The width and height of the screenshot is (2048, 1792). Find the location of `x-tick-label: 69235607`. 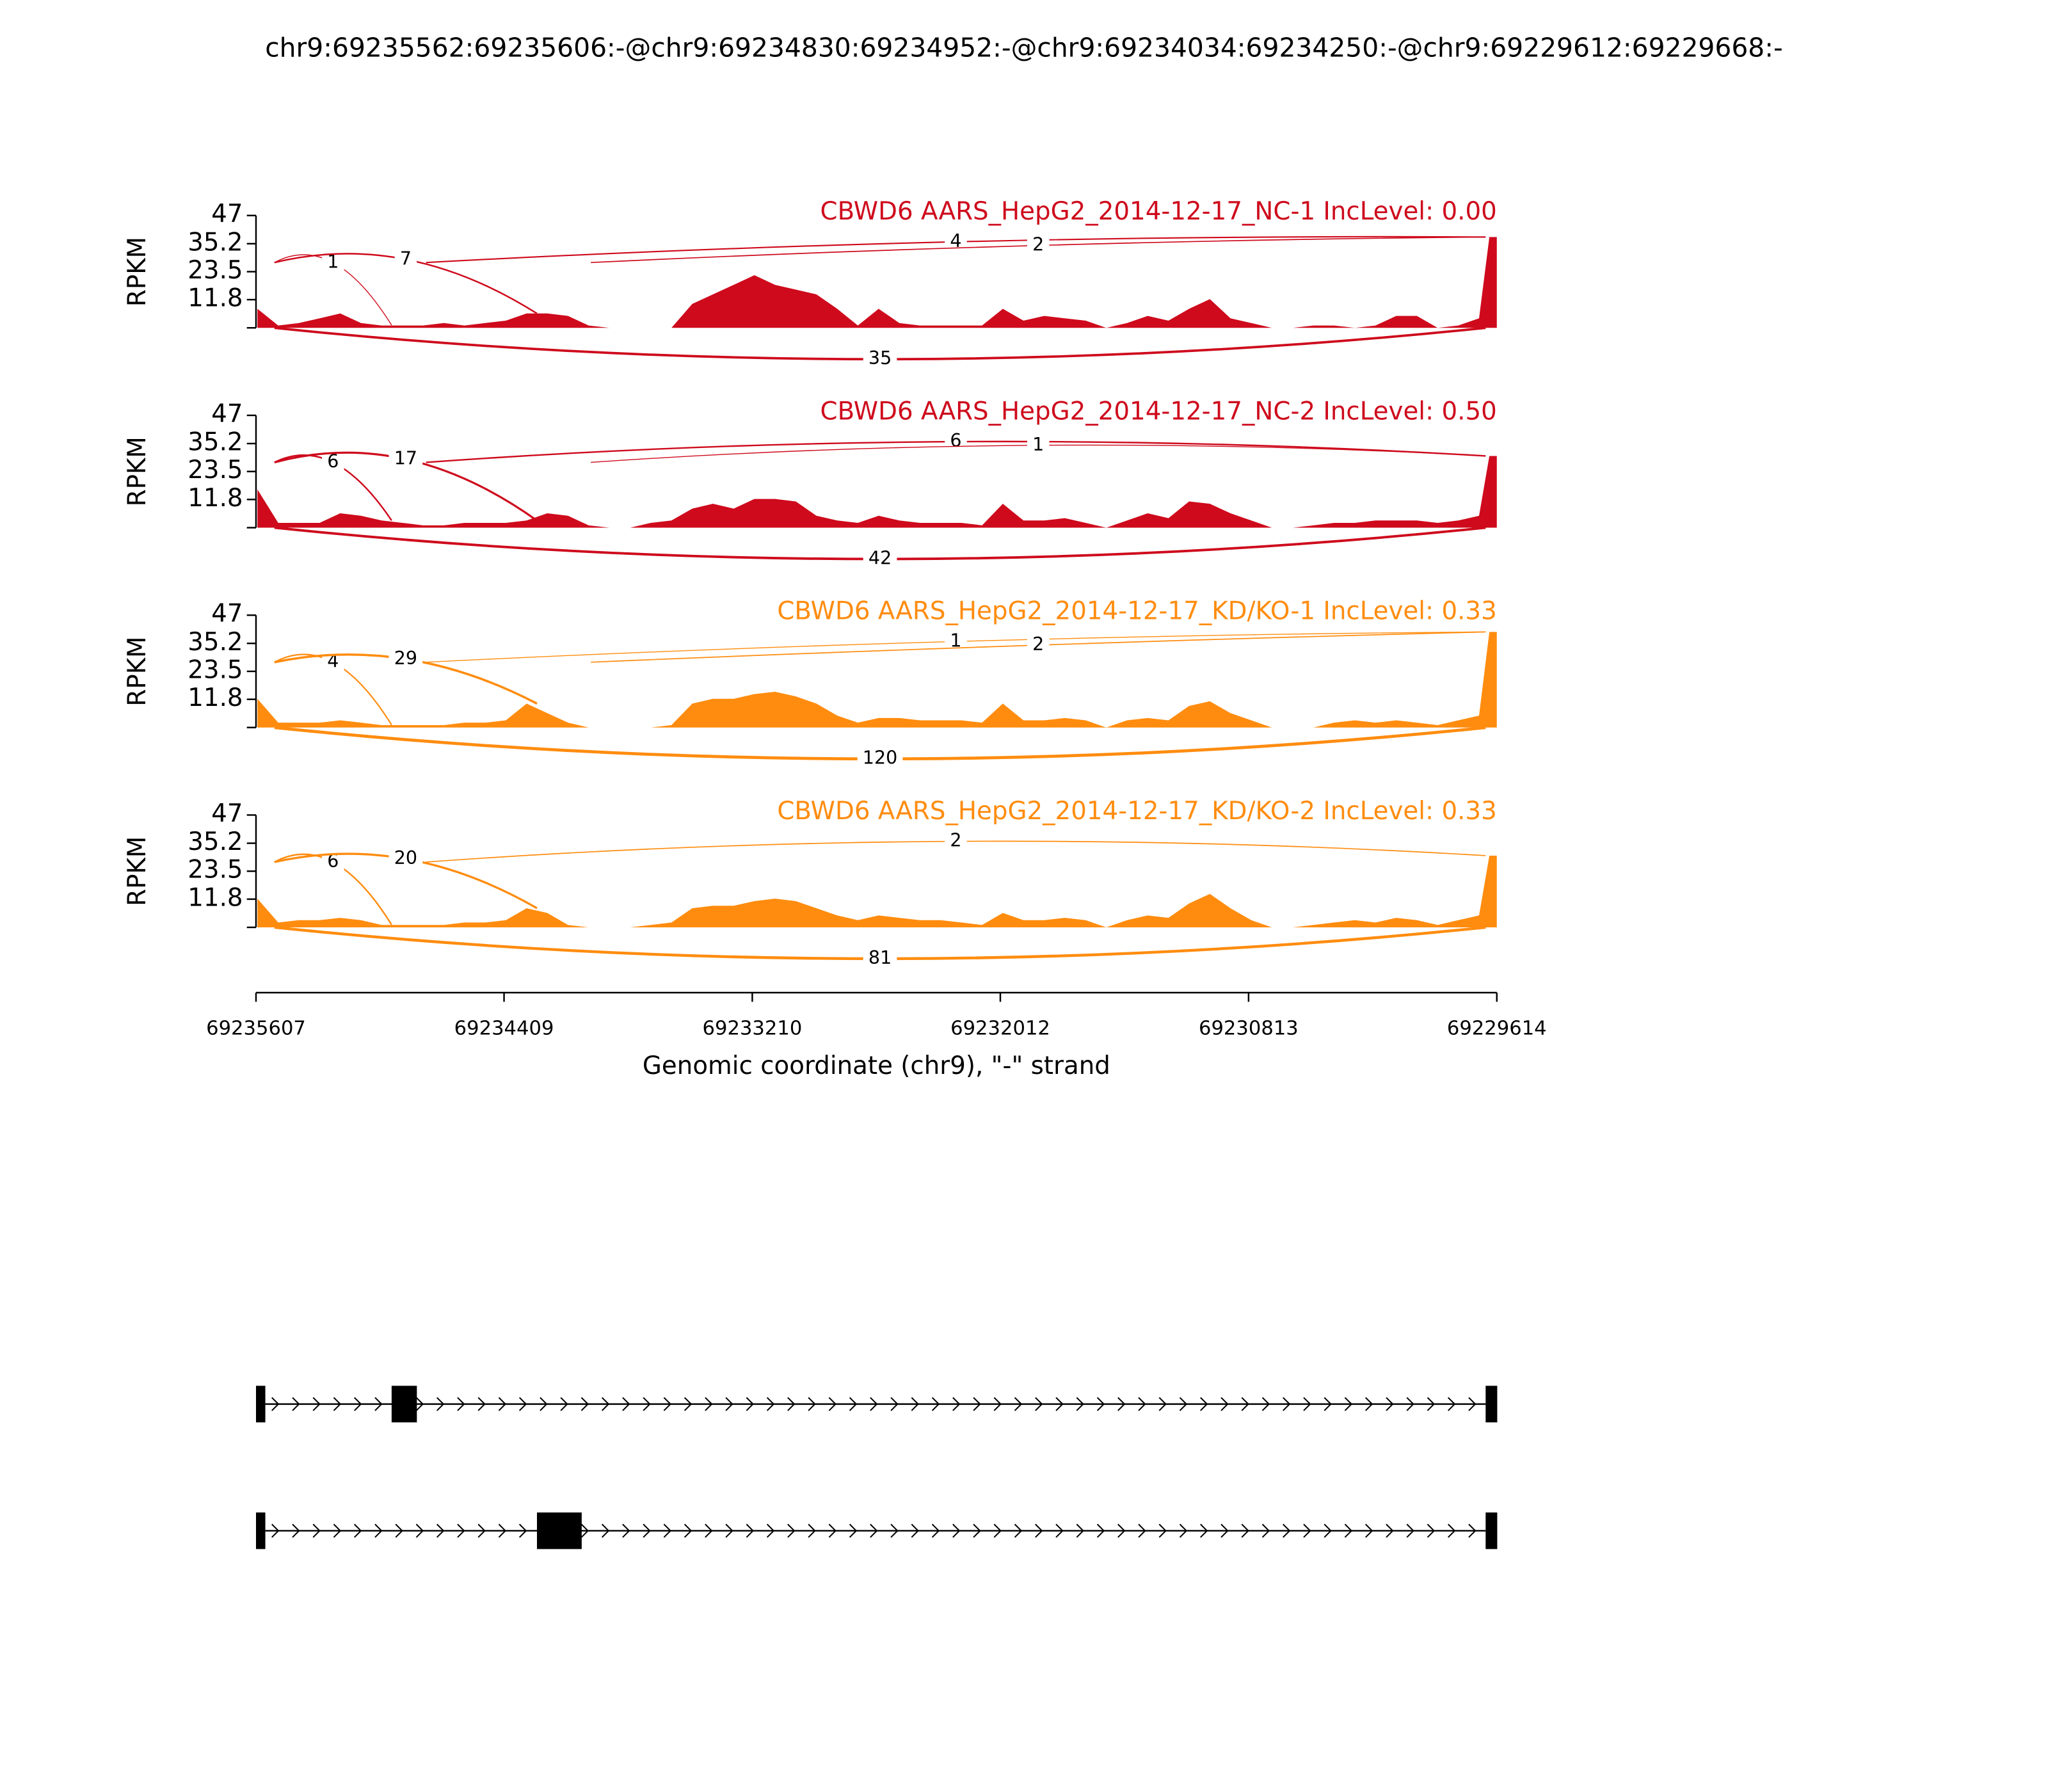

x-tick-label: 69235607 is located at coordinates (256, 1029).